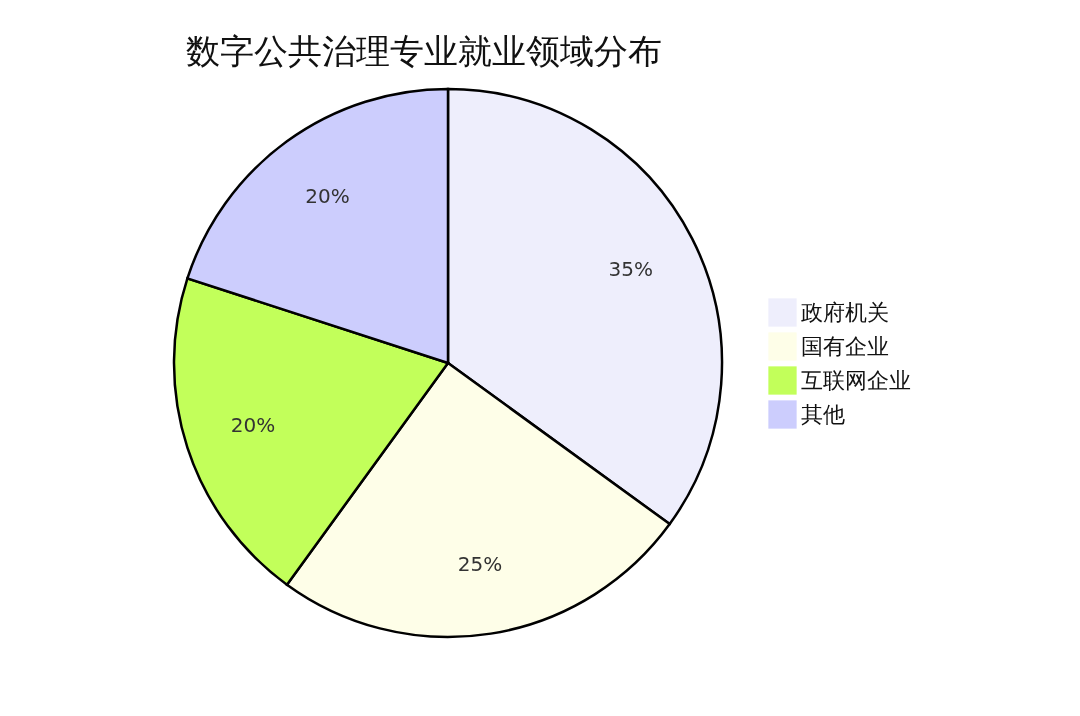  What do you see at coordinates (845, 312) in the screenshot?
I see `legend-label: 政府机关` at bounding box center [845, 312].